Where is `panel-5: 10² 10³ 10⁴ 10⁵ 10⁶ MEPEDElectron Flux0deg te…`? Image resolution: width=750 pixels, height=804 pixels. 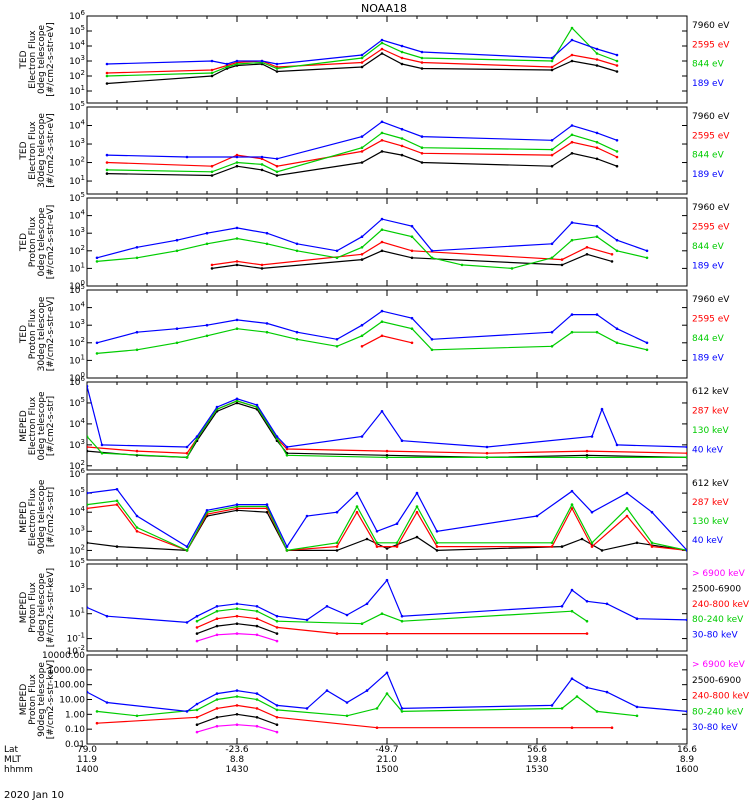
panel-5: 10² 10³ 10⁴ 10⁵ 10⁶ MEPEDElectron Flux0deg te… is located at coordinates (374, 423).